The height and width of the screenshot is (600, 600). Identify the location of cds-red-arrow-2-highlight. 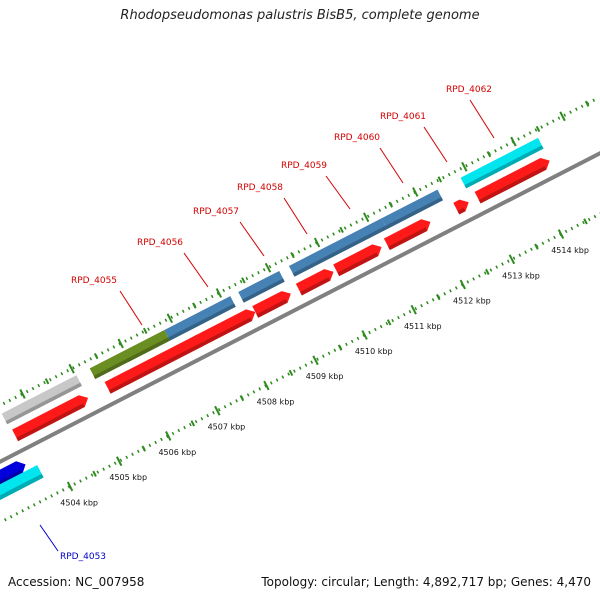
(151, 360).